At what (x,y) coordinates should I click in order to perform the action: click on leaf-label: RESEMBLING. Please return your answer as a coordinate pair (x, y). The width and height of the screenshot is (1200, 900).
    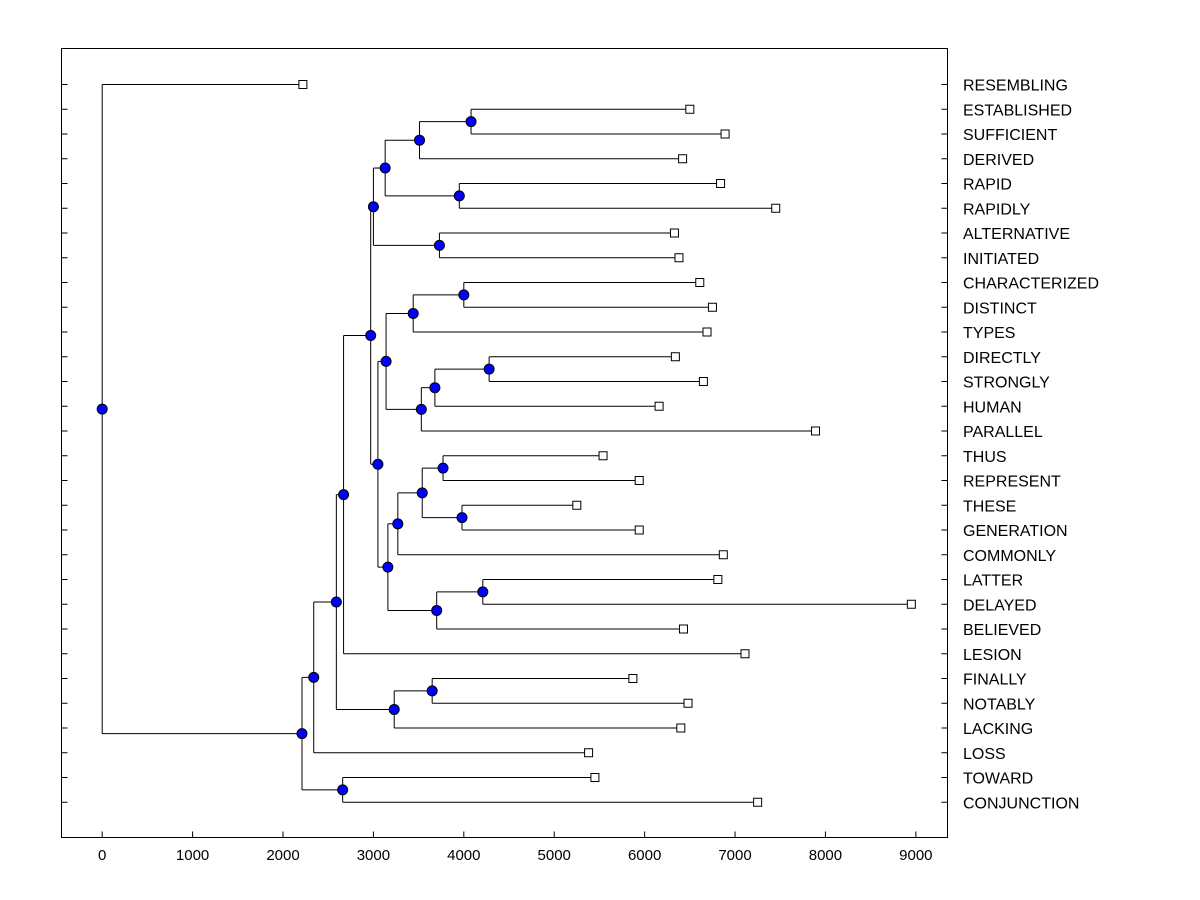
    Looking at the image, I should click on (1015, 86).